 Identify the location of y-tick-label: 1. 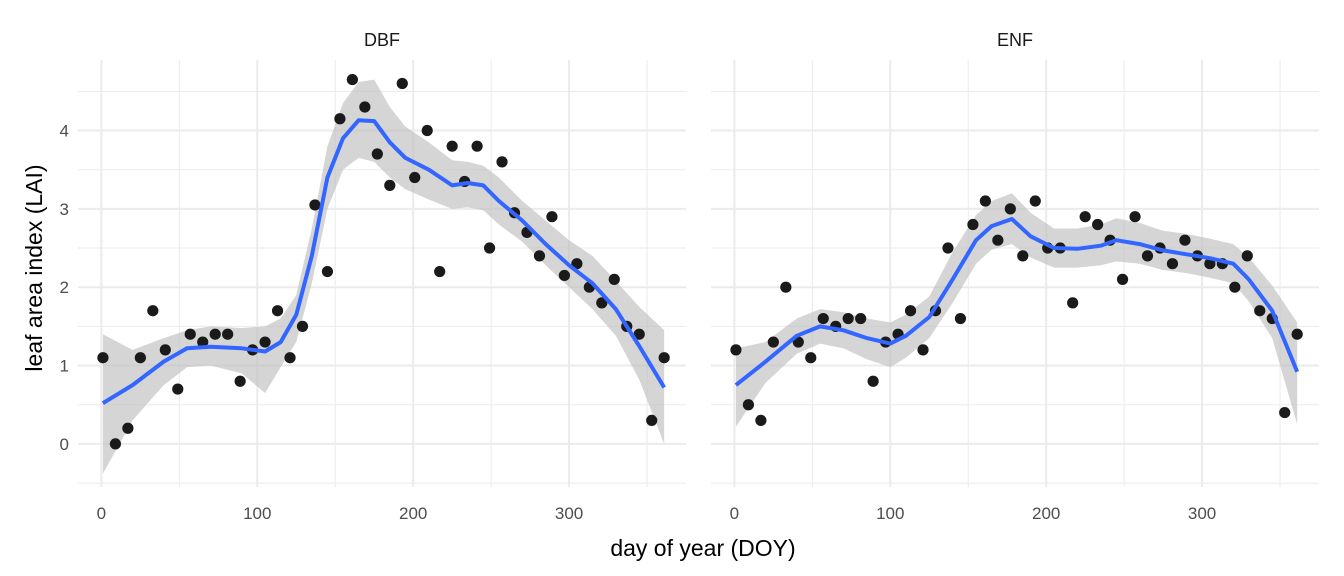
(64, 366).